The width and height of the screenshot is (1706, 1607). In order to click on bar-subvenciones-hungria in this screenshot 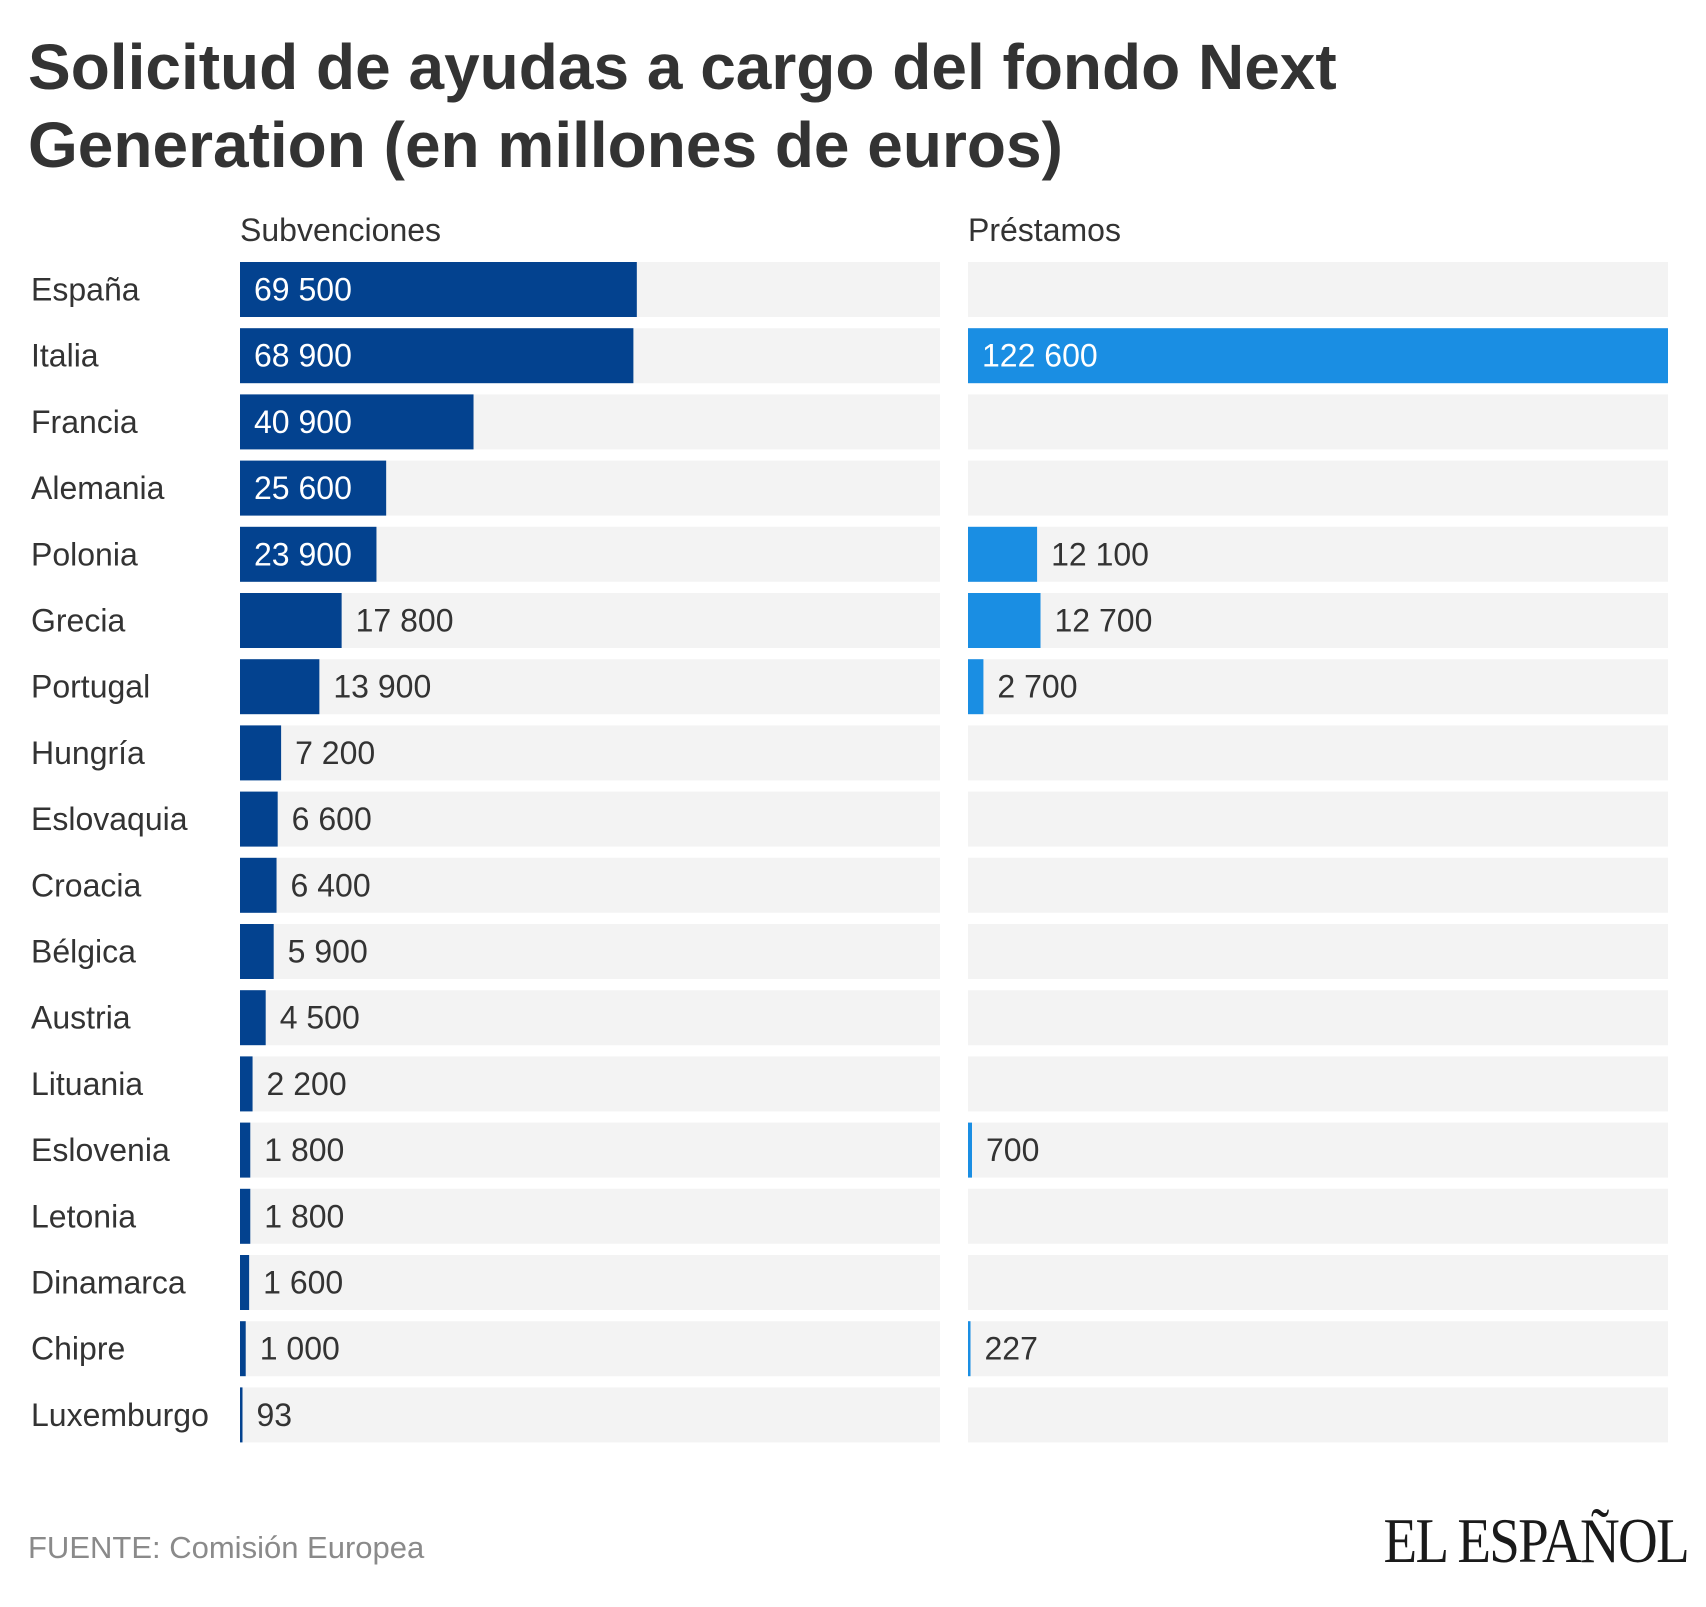, I will do `click(261, 753)`.